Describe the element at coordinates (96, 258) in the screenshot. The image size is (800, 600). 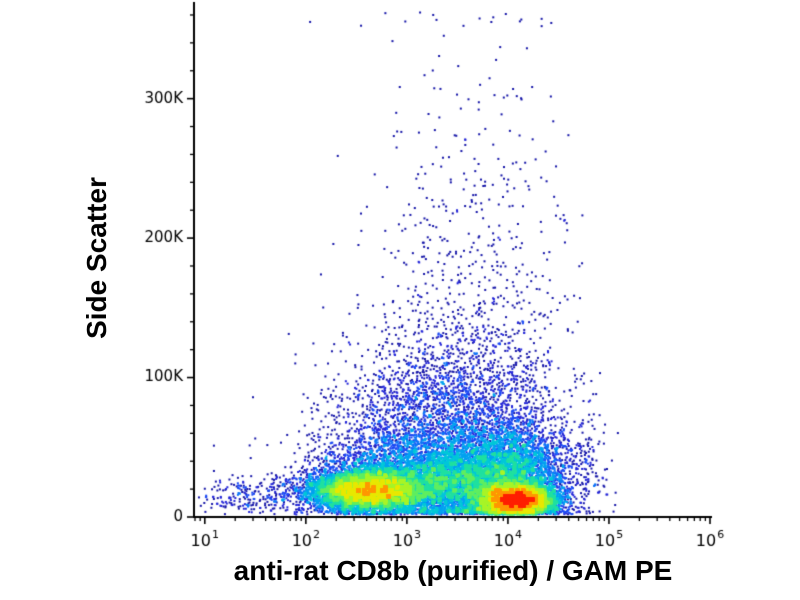
I see `y-axis-title: Side Scatter` at that location.